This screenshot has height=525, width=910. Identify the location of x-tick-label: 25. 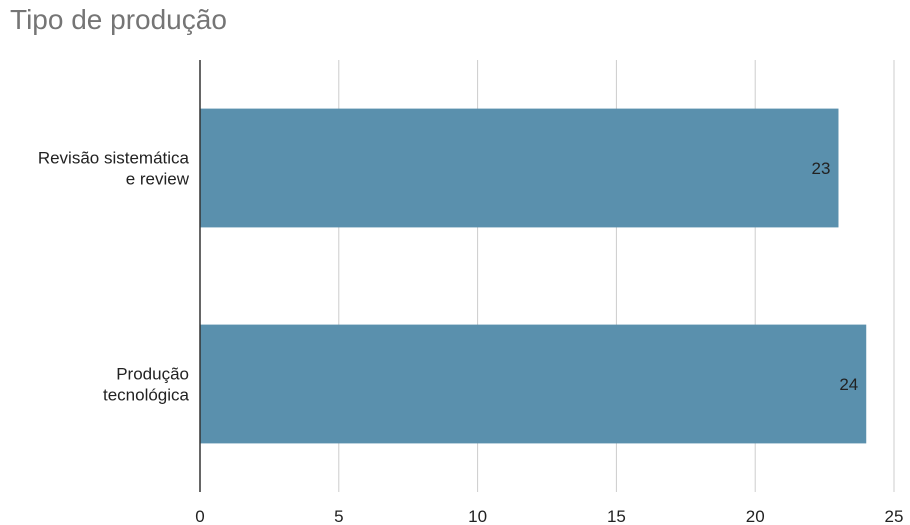
(894, 516).